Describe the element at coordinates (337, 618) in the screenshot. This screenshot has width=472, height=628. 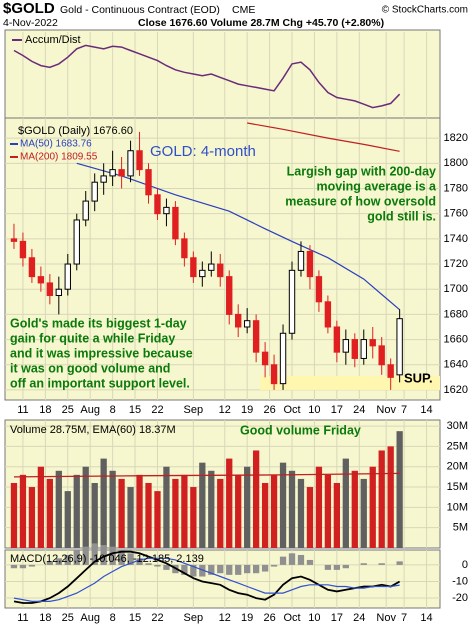
I see `x-tick-label: 17` at that location.